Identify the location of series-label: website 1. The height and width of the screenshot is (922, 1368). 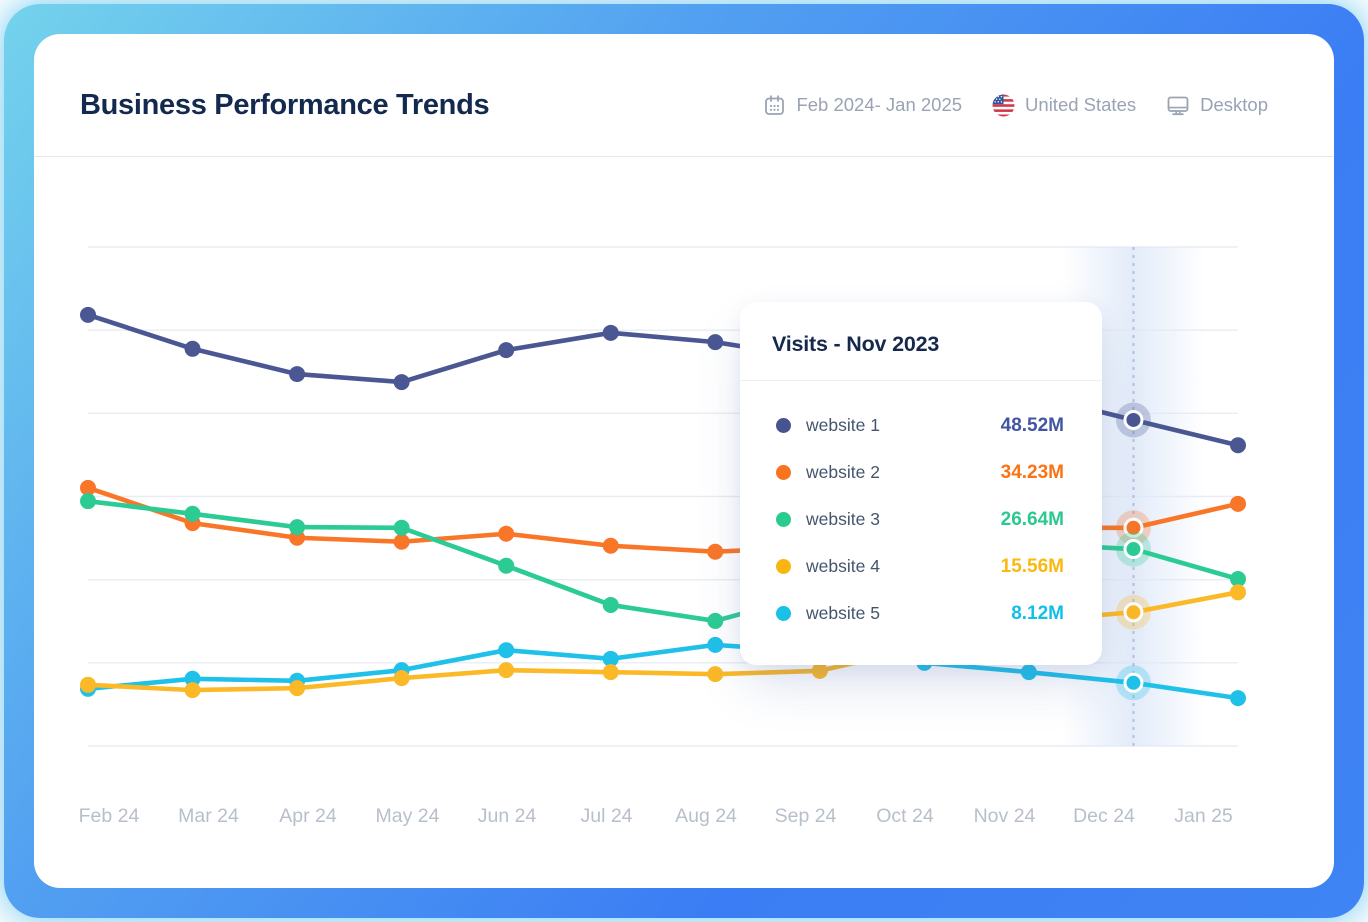
(843, 425).